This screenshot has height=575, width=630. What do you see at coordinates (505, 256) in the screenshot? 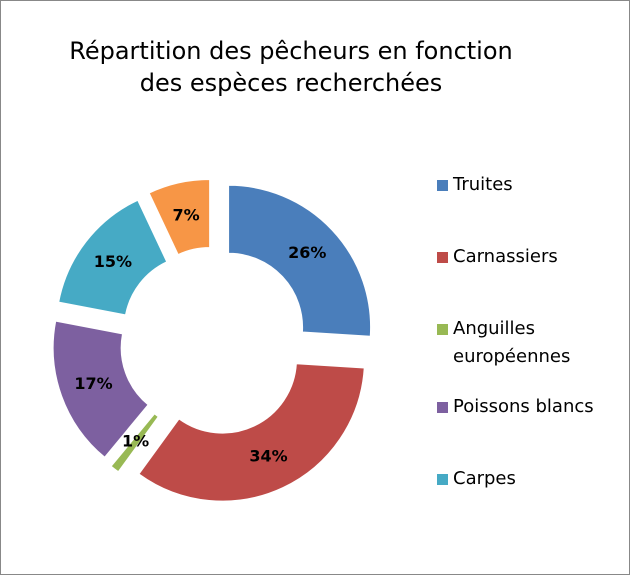
I see `legend-label: Carnassiers` at bounding box center [505, 256].